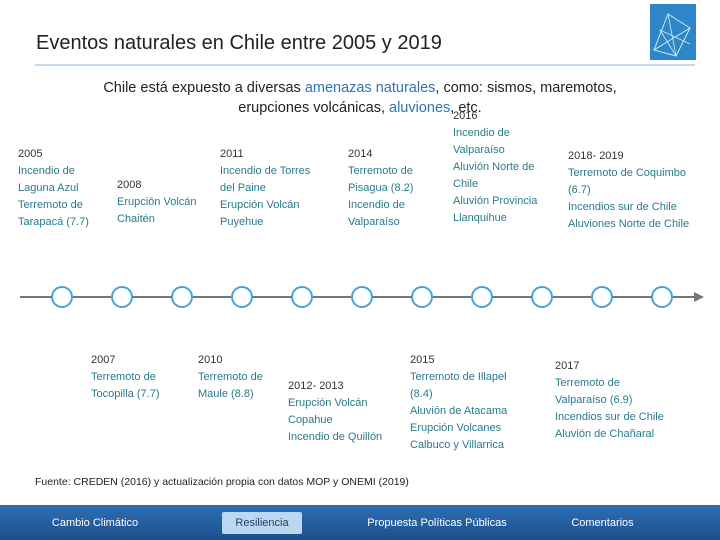 The width and height of the screenshot is (720, 540). I want to click on event-text: (6.7), so click(579, 190).